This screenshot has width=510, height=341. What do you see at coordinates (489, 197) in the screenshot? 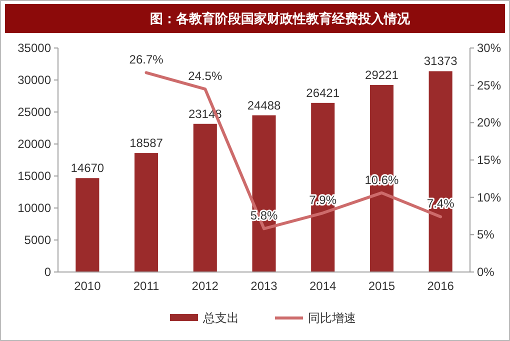
I see `y2-tick-label: 10%` at bounding box center [489, 197].